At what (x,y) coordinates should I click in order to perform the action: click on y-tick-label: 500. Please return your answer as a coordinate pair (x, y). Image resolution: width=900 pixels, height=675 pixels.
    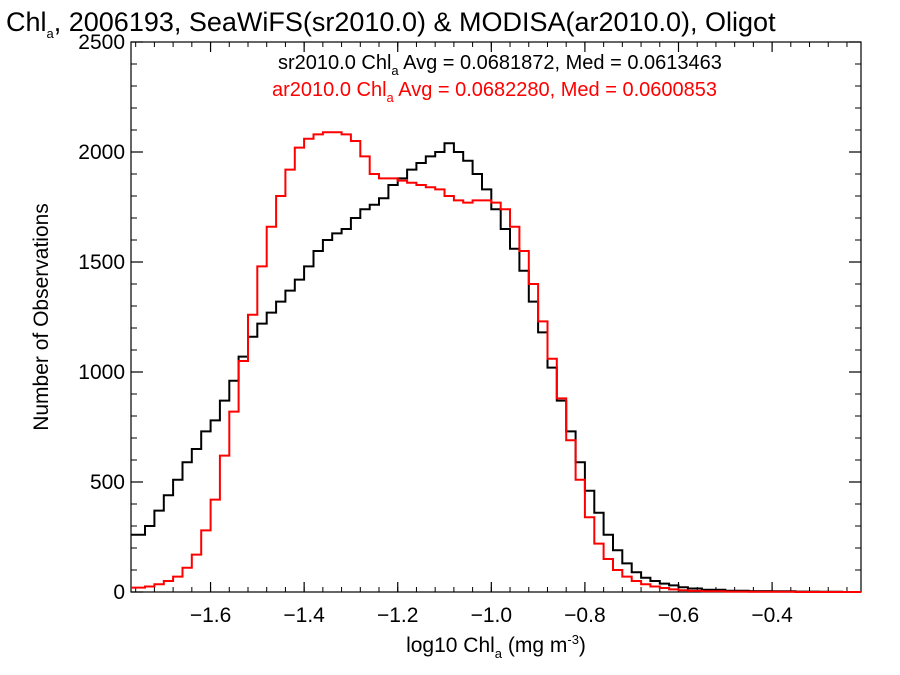
    Looking at the image, I should click on (107, 482).